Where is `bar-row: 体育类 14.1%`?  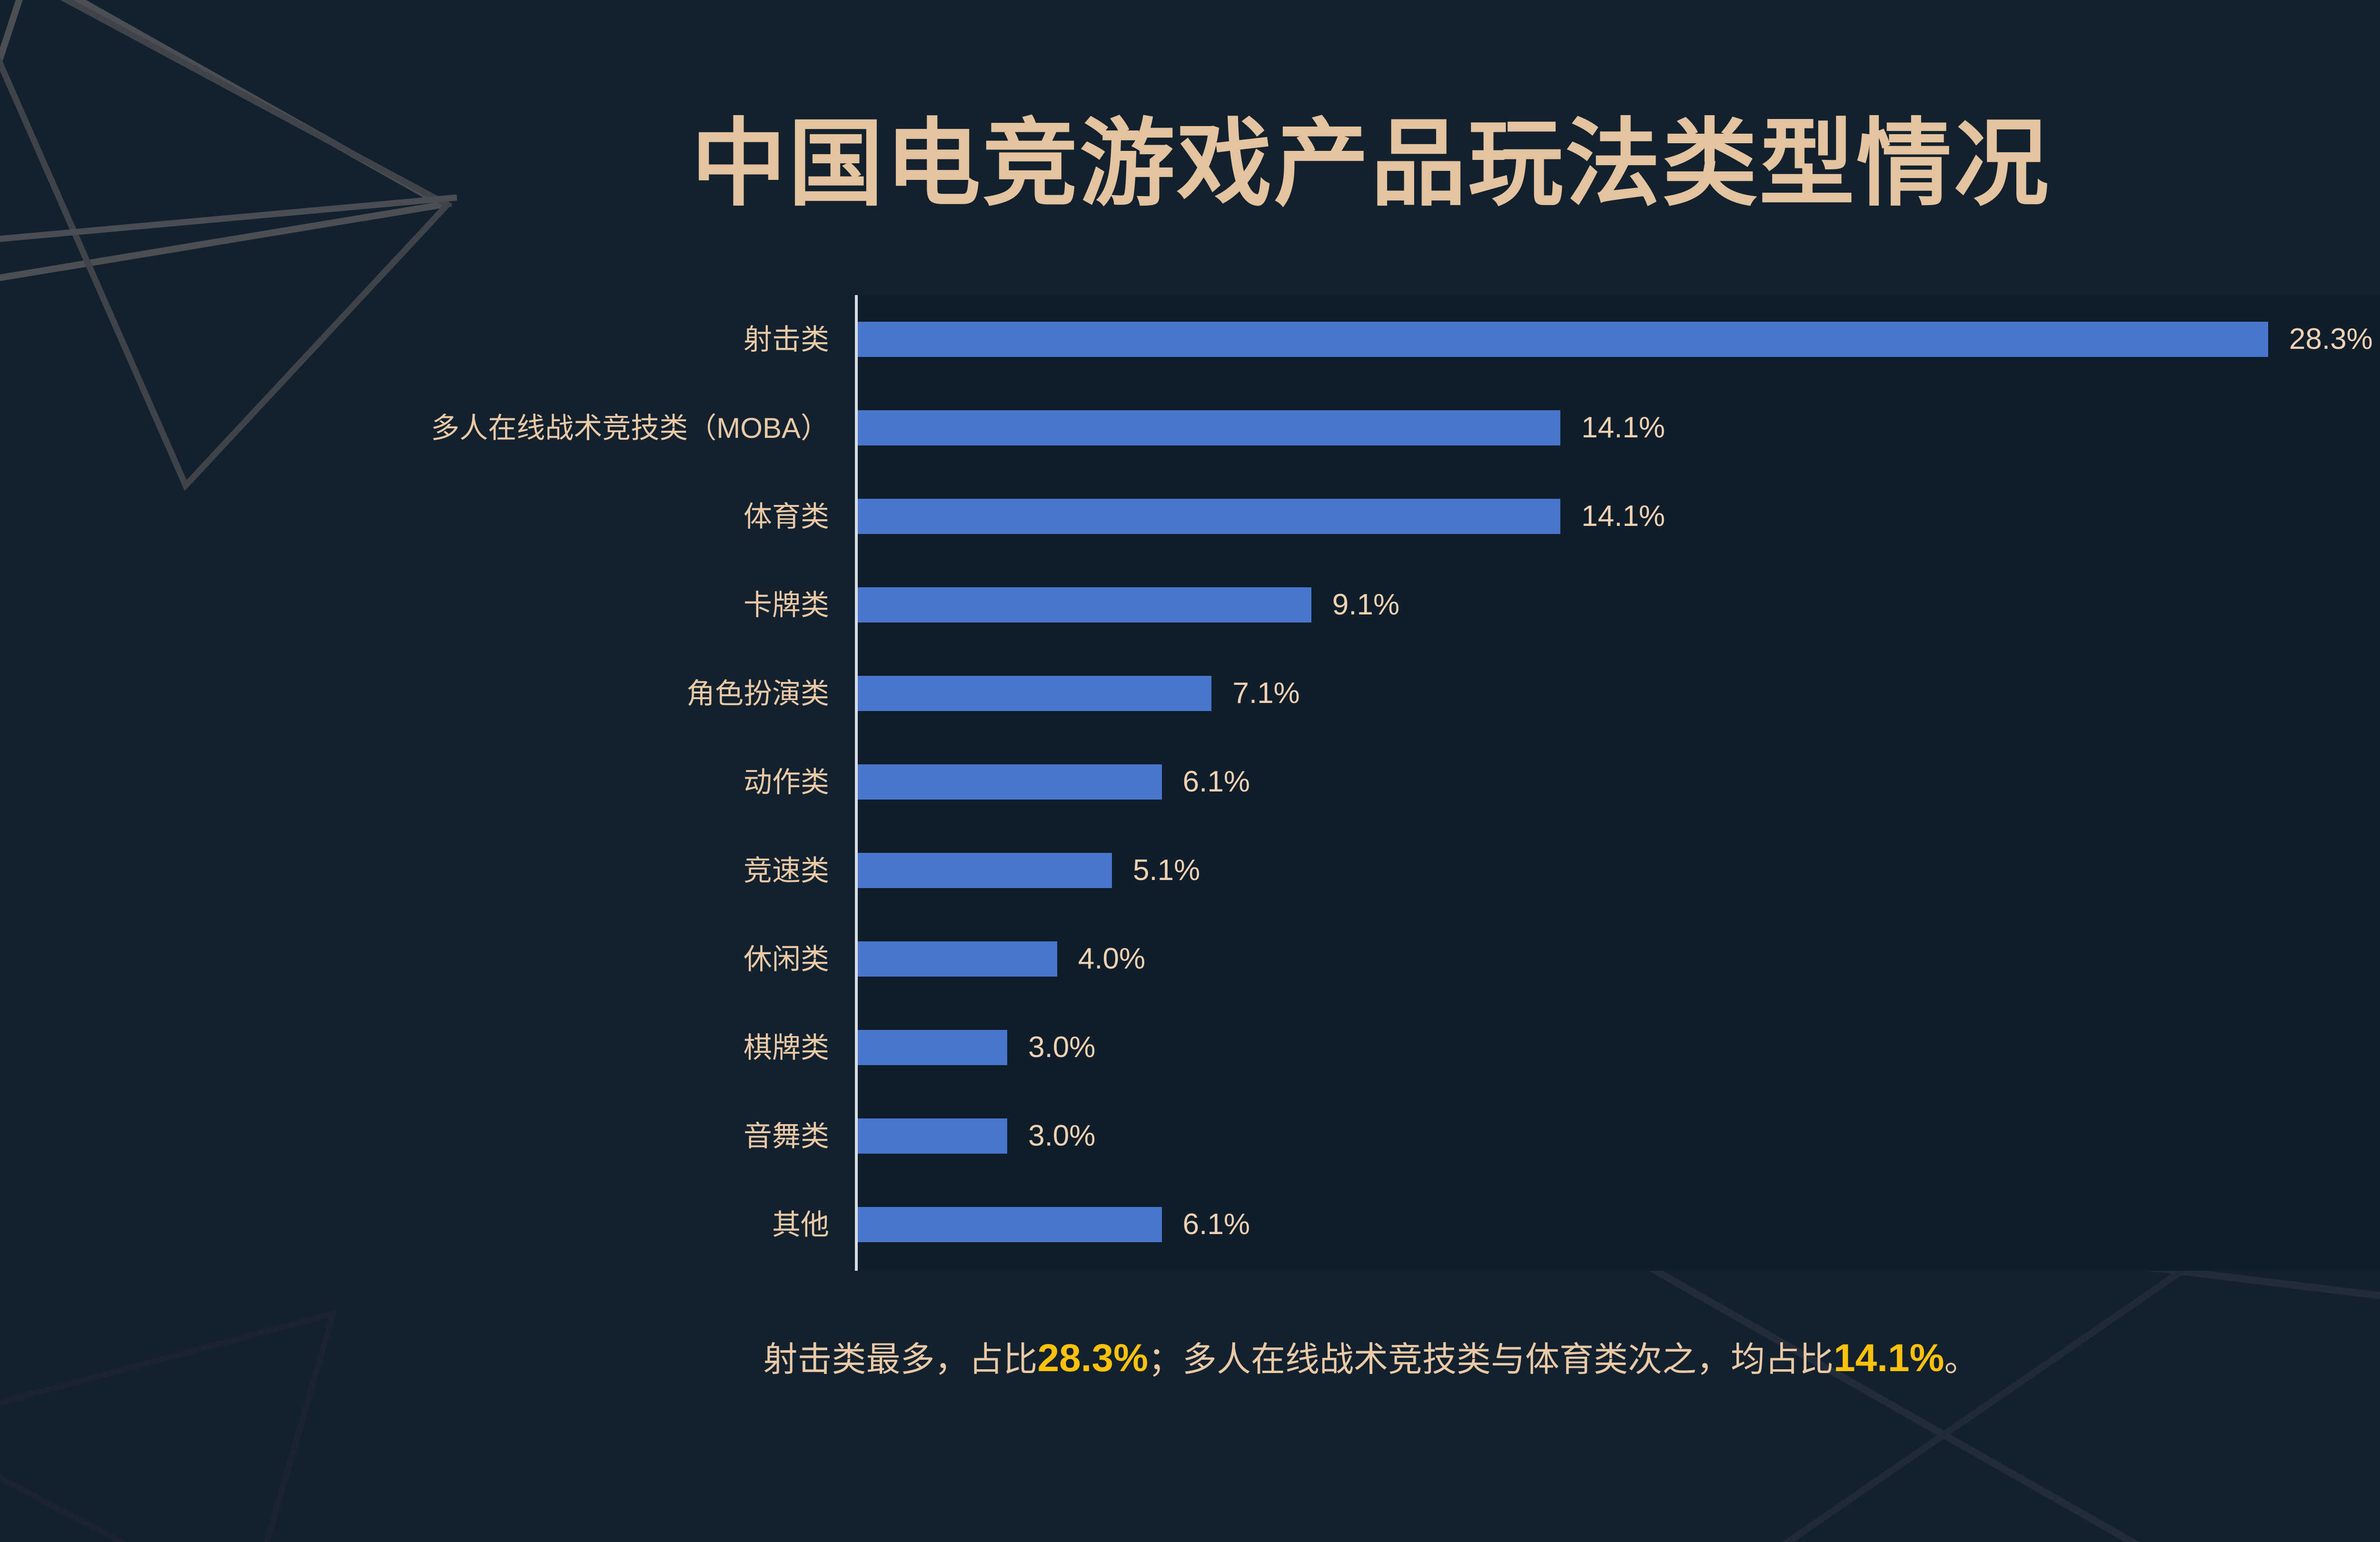 bar-row: 体育类 14.1% is located at coordinates (1562, 516).